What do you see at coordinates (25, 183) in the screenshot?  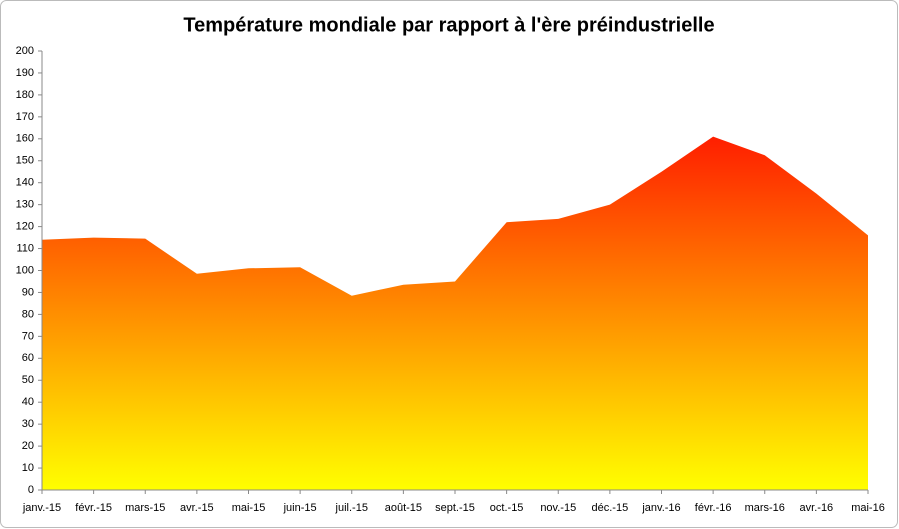 I see `y-tick-label: 140` at bounding box center [25, 183].